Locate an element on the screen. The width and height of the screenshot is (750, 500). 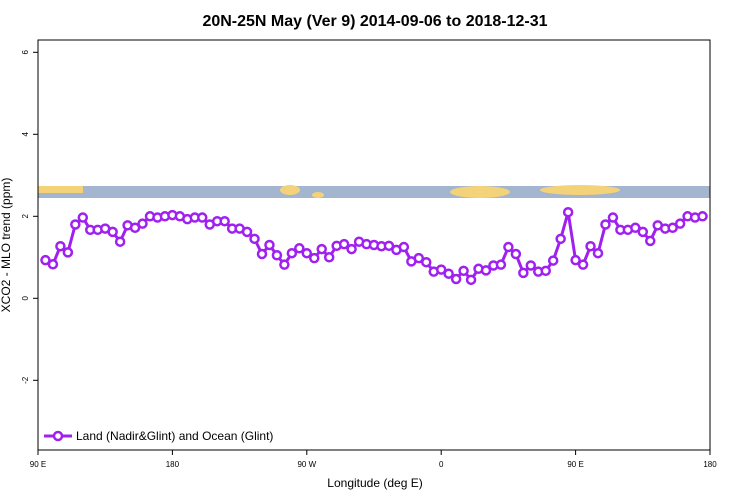
y-tick-label: 4 is located at coordinates (25, 134).